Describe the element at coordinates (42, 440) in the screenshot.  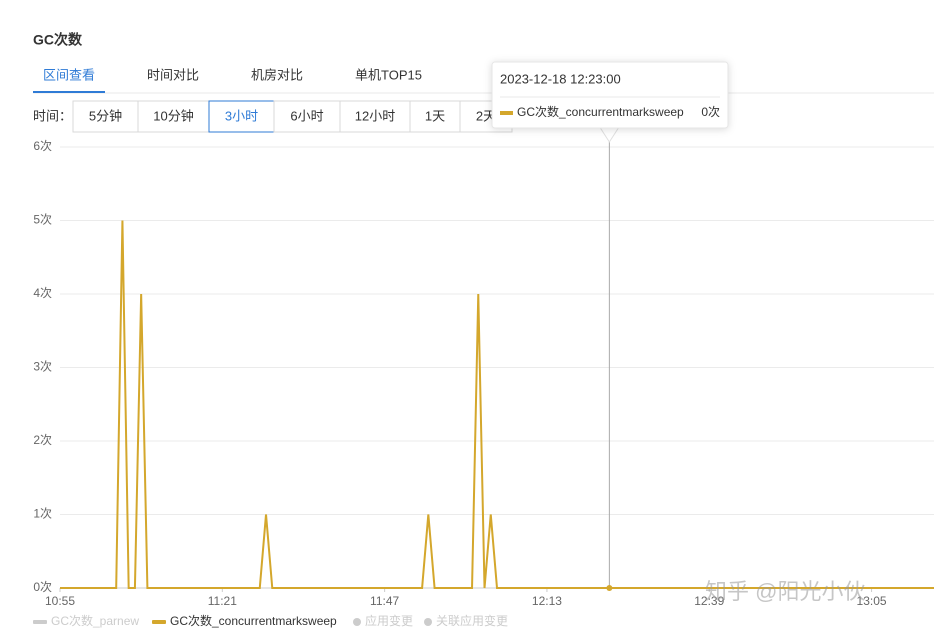
I see `y-tick-label: 2次` at that location.